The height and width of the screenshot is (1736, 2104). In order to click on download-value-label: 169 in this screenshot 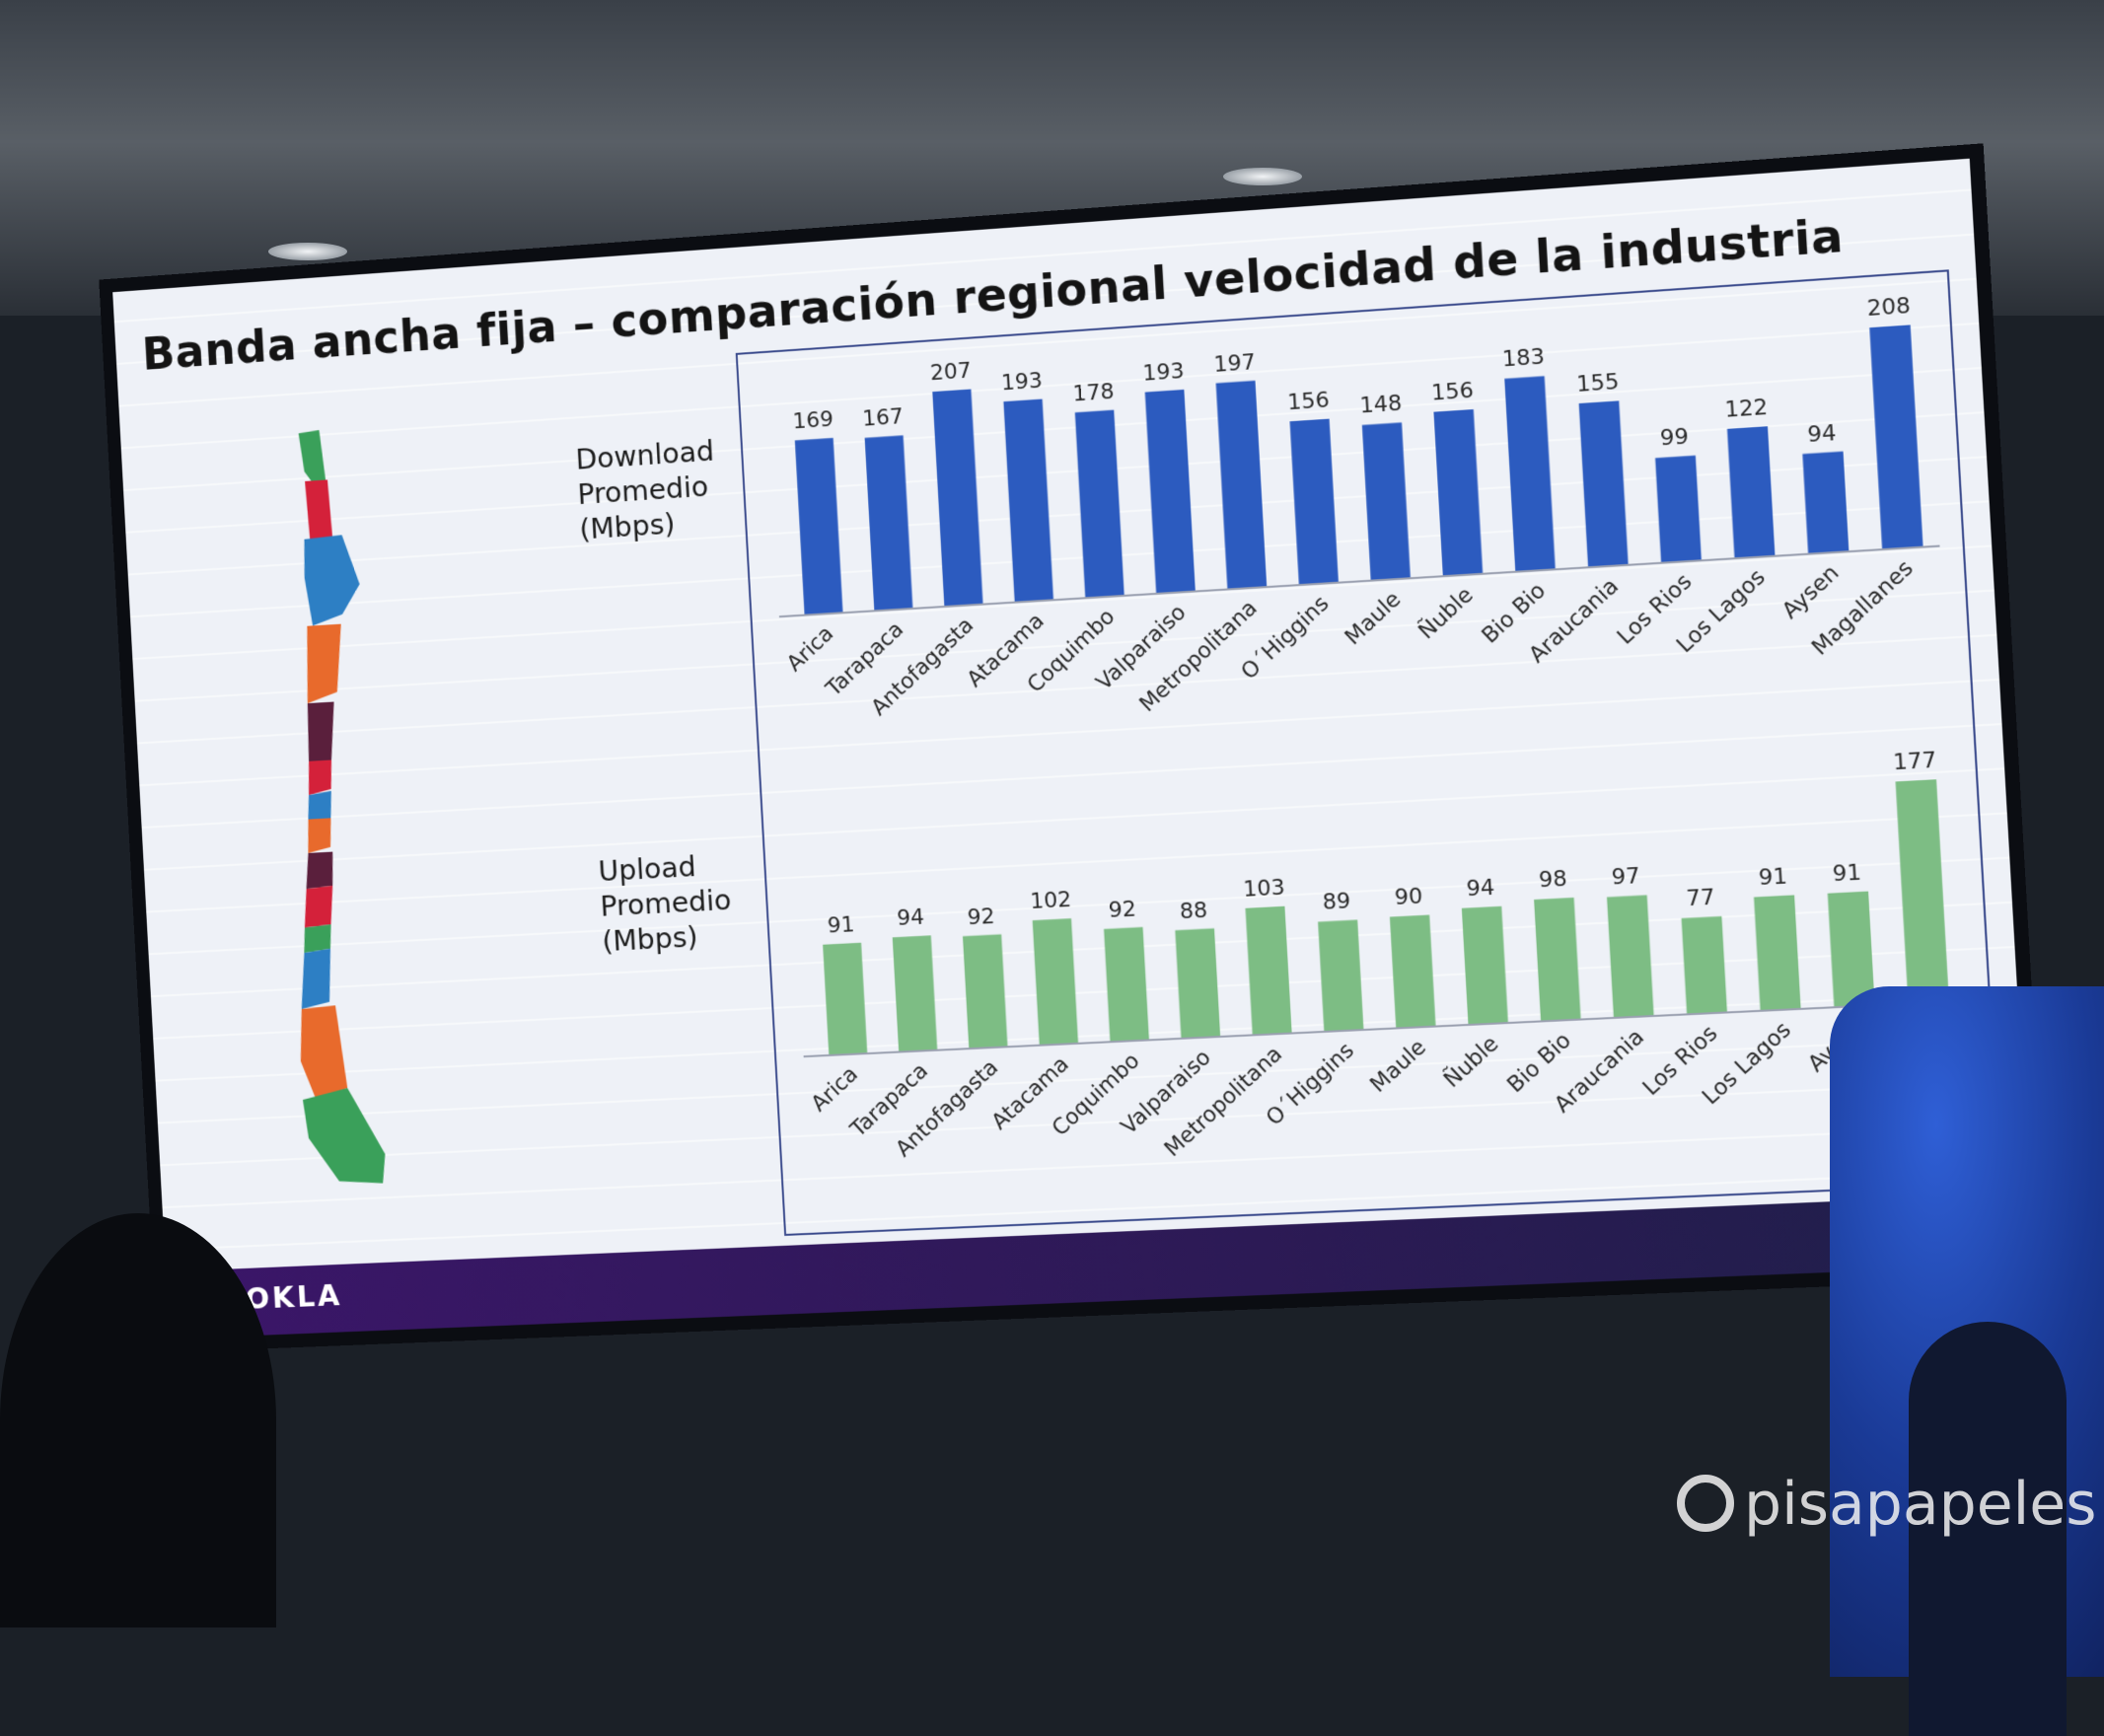, I will do `click(813, 421)`.